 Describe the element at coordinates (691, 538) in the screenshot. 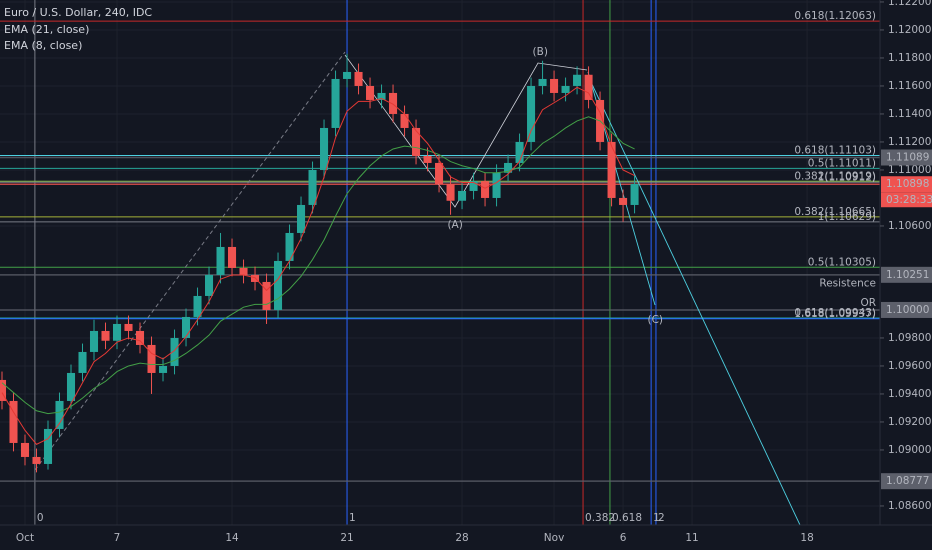

I see `x-tick-label: 11` at that location.